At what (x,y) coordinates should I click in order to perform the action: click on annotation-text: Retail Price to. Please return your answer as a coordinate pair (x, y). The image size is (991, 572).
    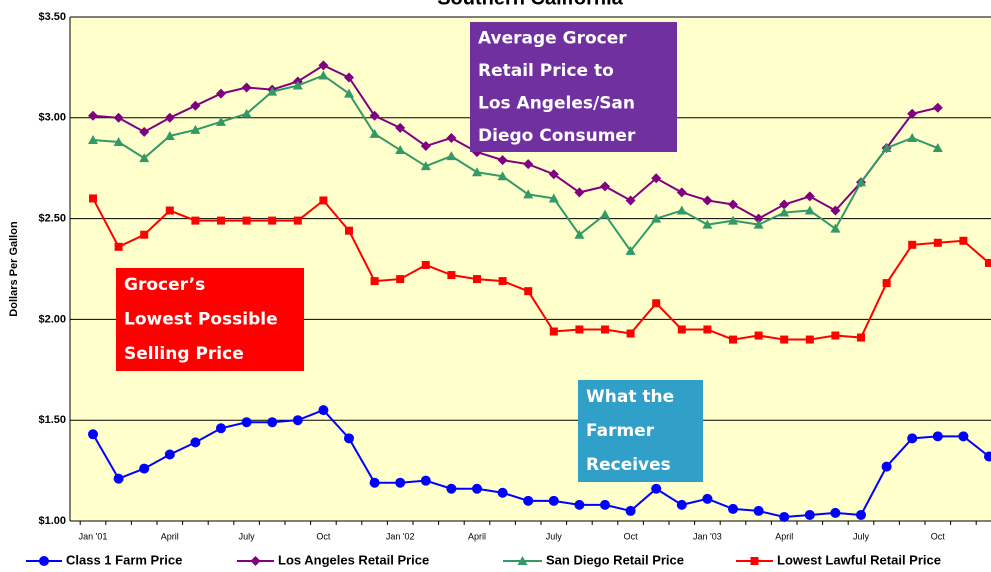
    Looking at the image, I should click on (546, 71).